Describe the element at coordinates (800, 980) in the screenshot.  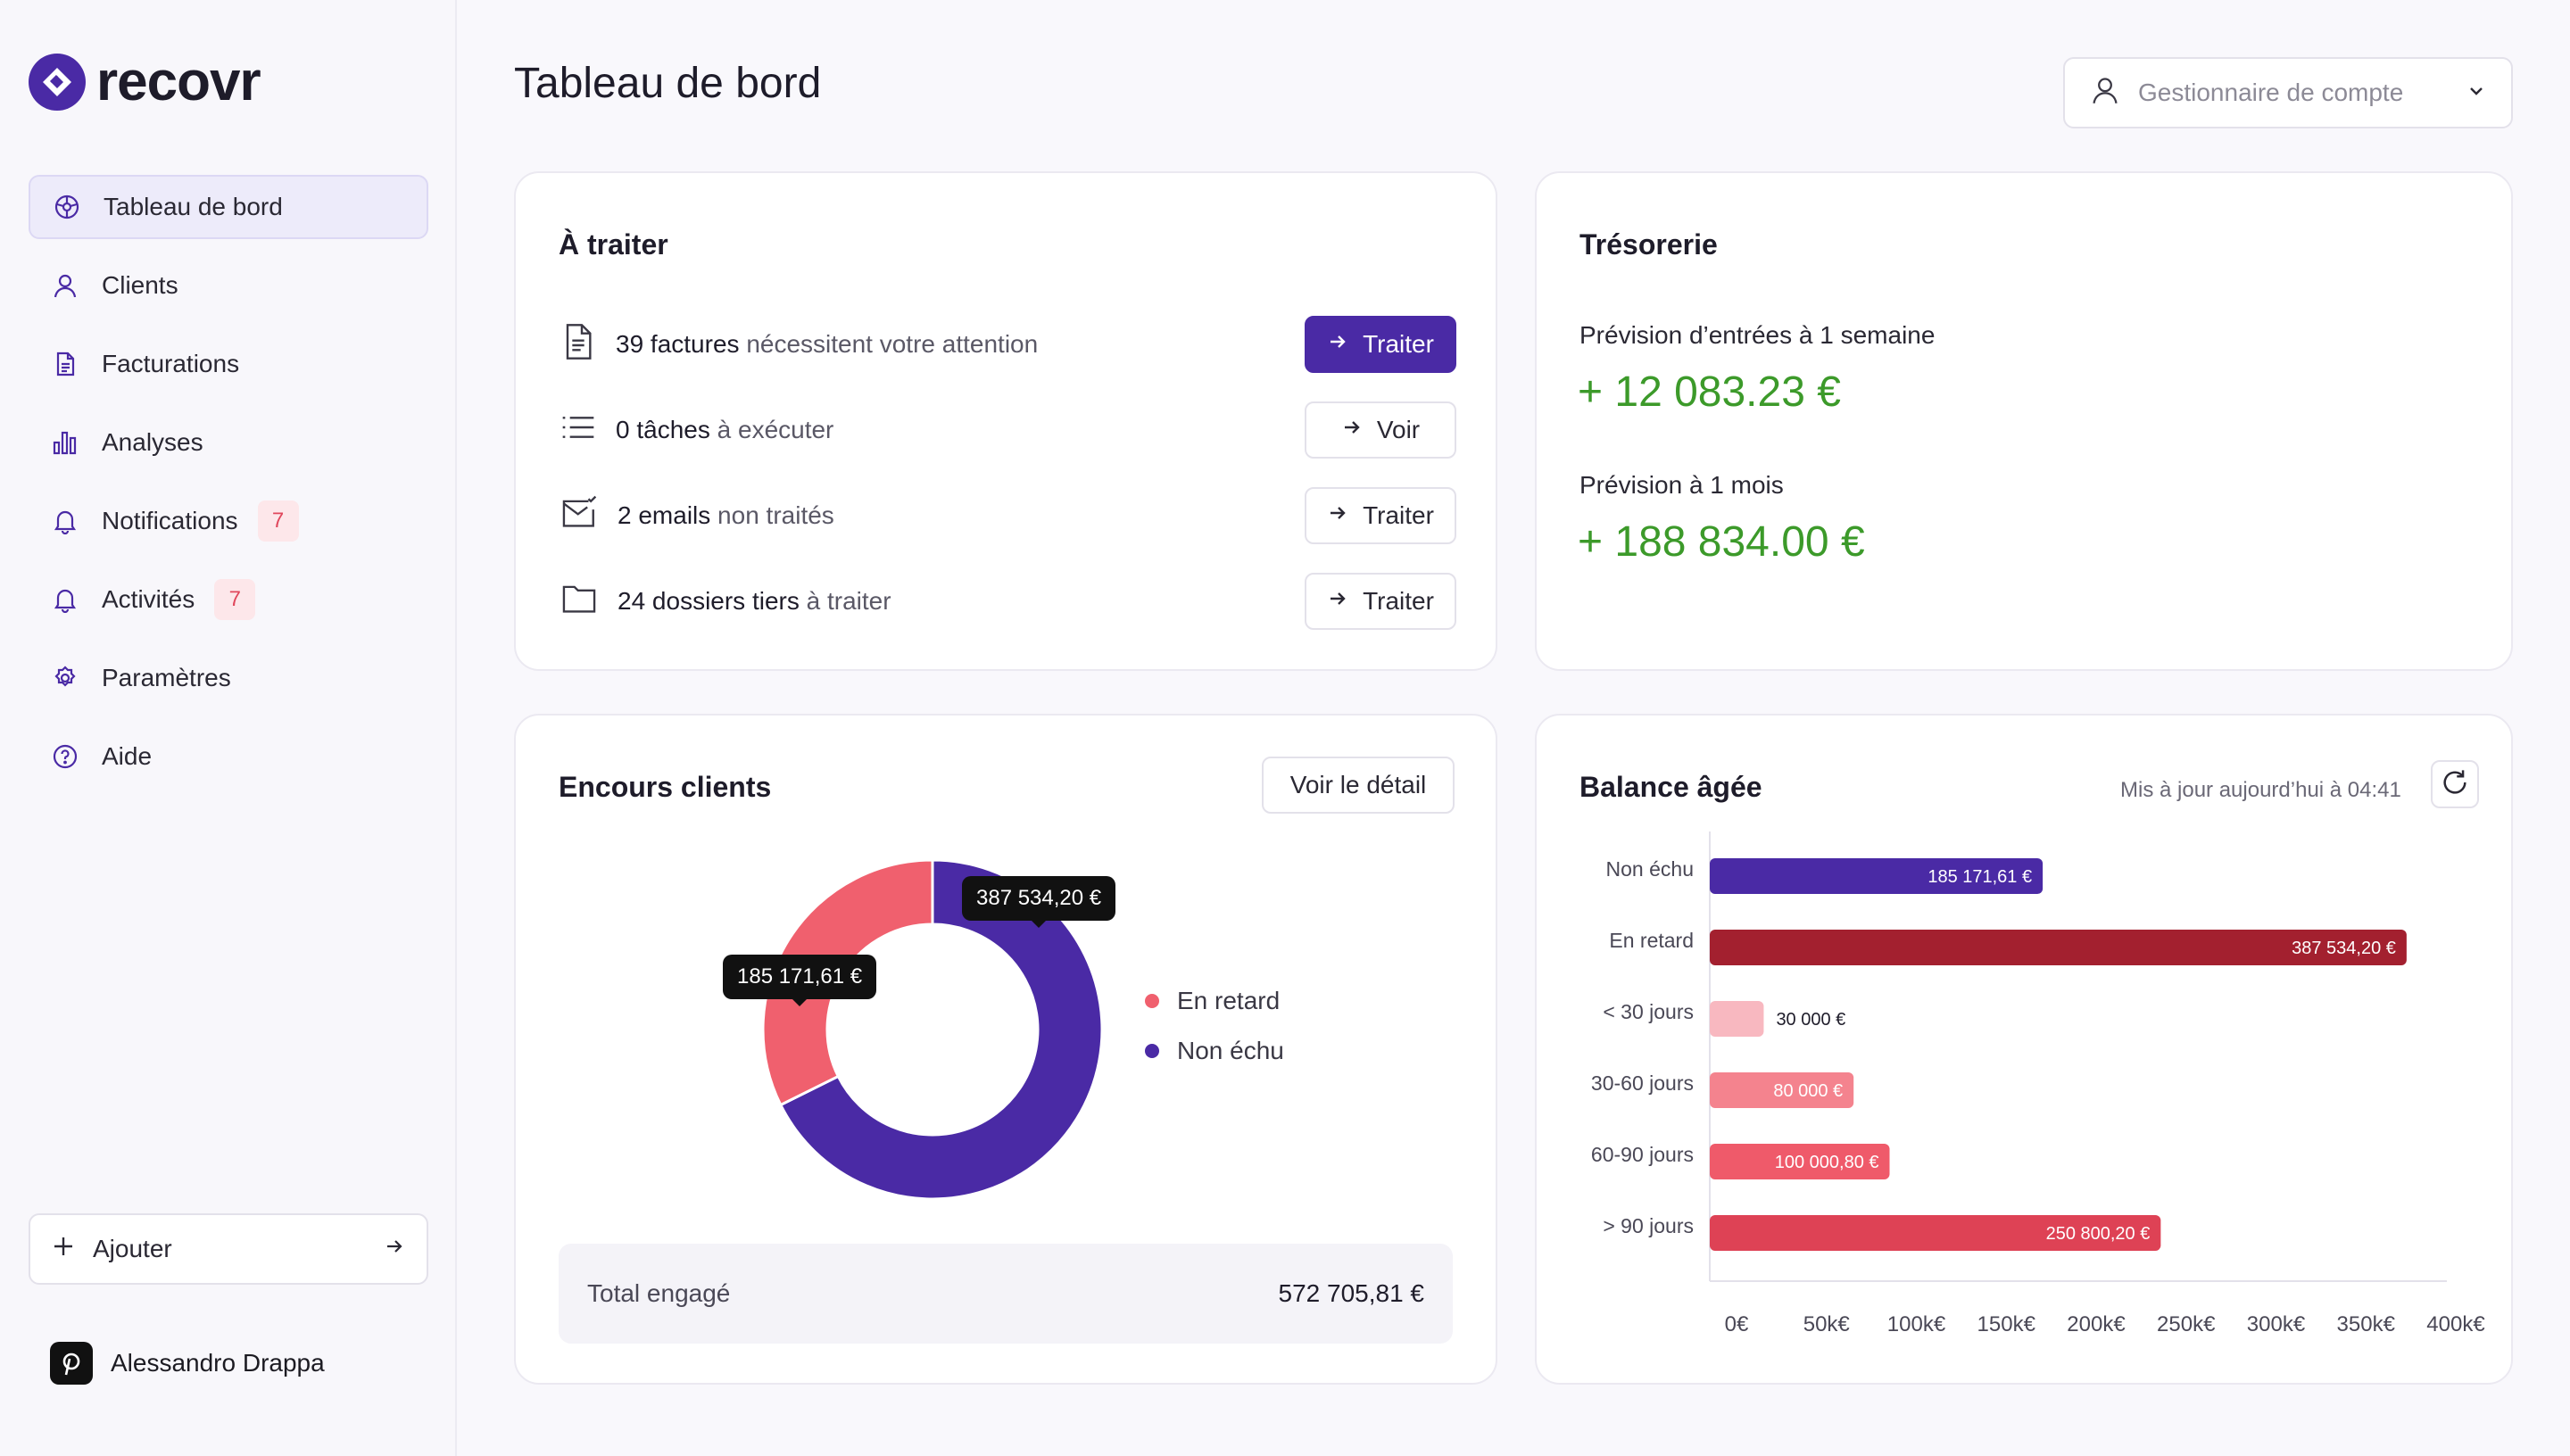
I see `late-amount-tooltip: 185 171,61 €` at that location.